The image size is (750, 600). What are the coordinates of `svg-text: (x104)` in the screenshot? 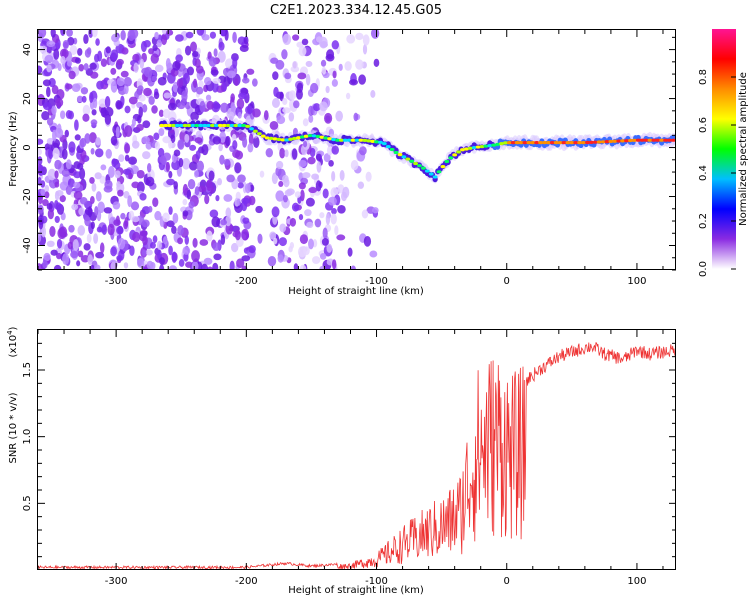 It's located at (12, 341).